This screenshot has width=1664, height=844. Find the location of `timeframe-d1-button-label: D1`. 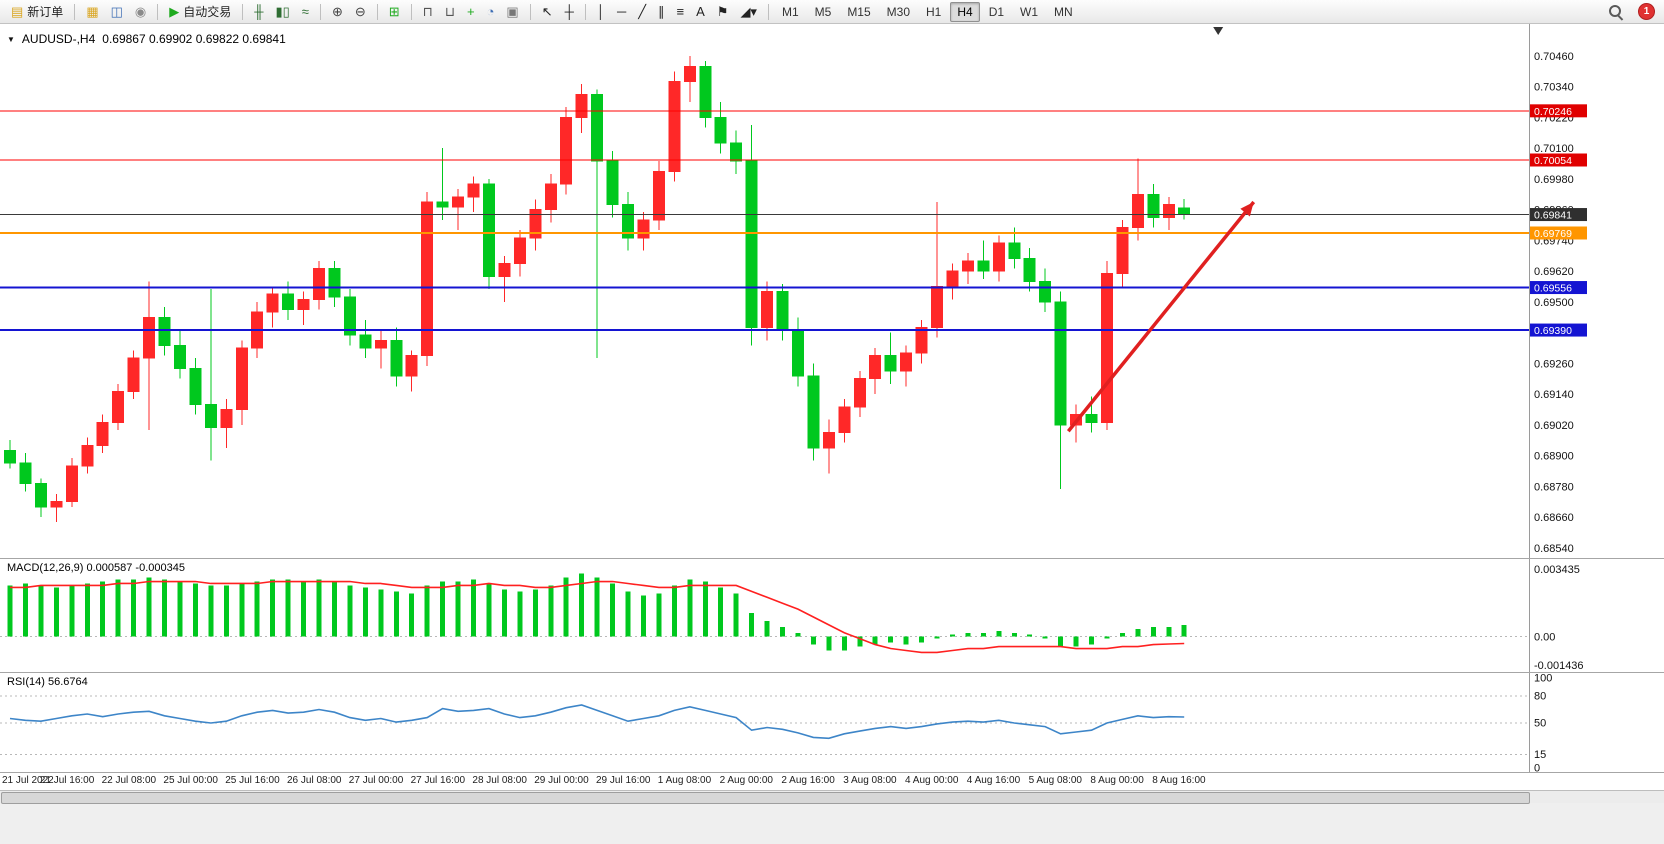

timeframe-d1-button-label: D1 is located at coordinates (996, 11).